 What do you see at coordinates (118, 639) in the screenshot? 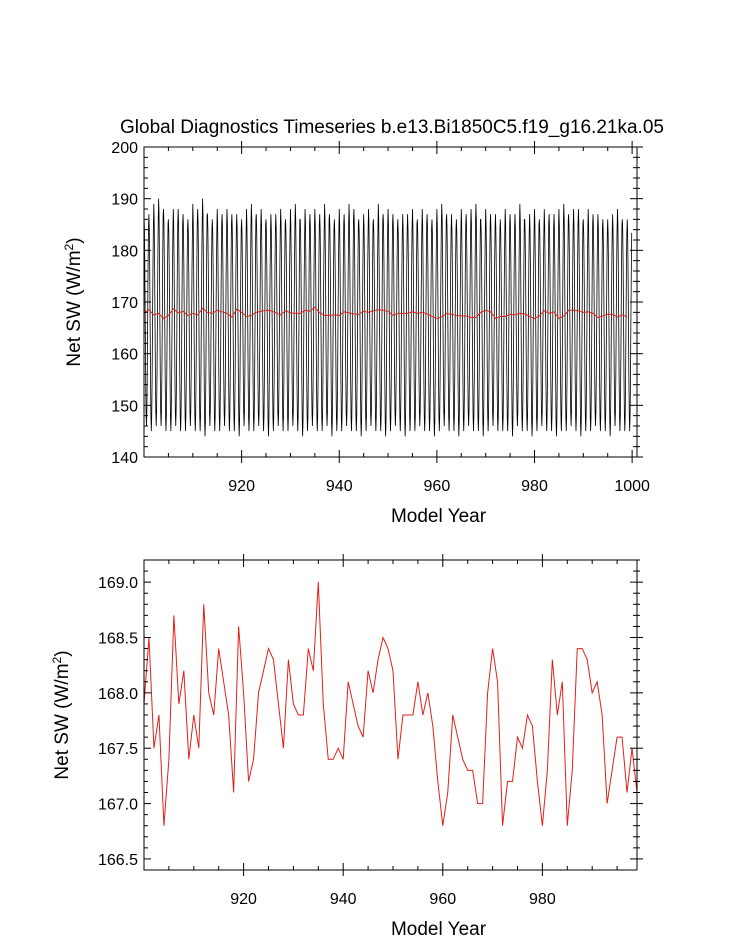
I see `y-tick-label: 168.5` at bounding box center [118, 639].